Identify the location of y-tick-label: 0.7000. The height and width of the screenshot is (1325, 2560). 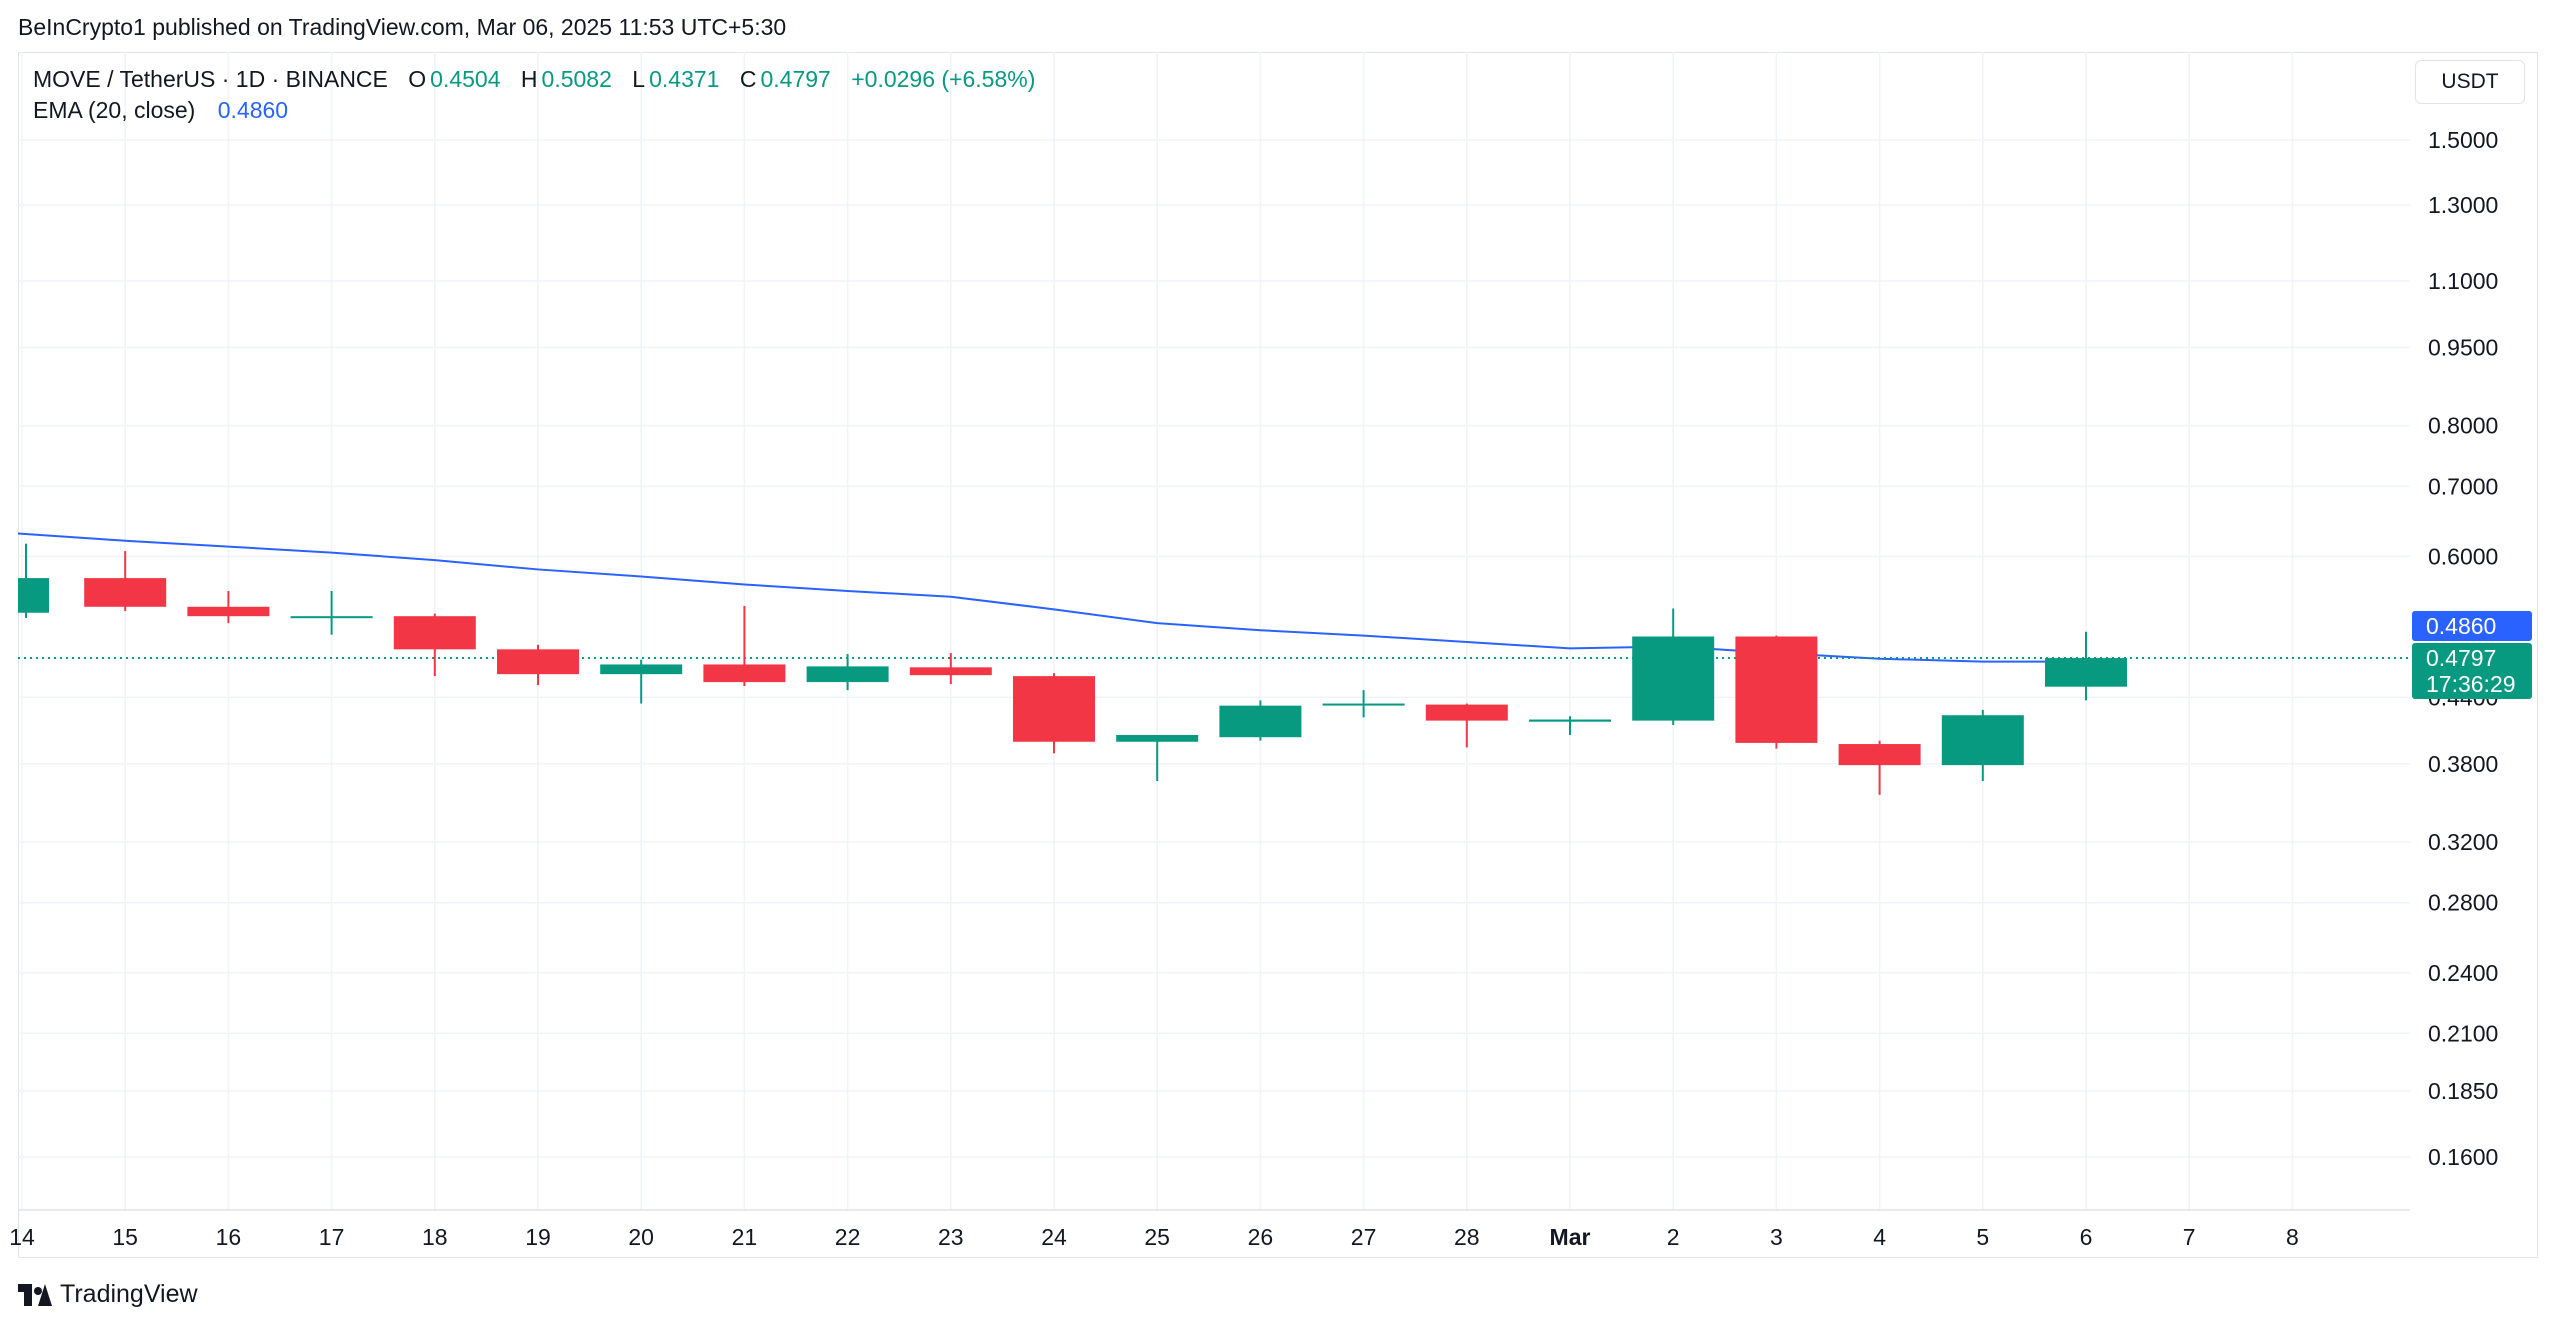
(2463, 486).